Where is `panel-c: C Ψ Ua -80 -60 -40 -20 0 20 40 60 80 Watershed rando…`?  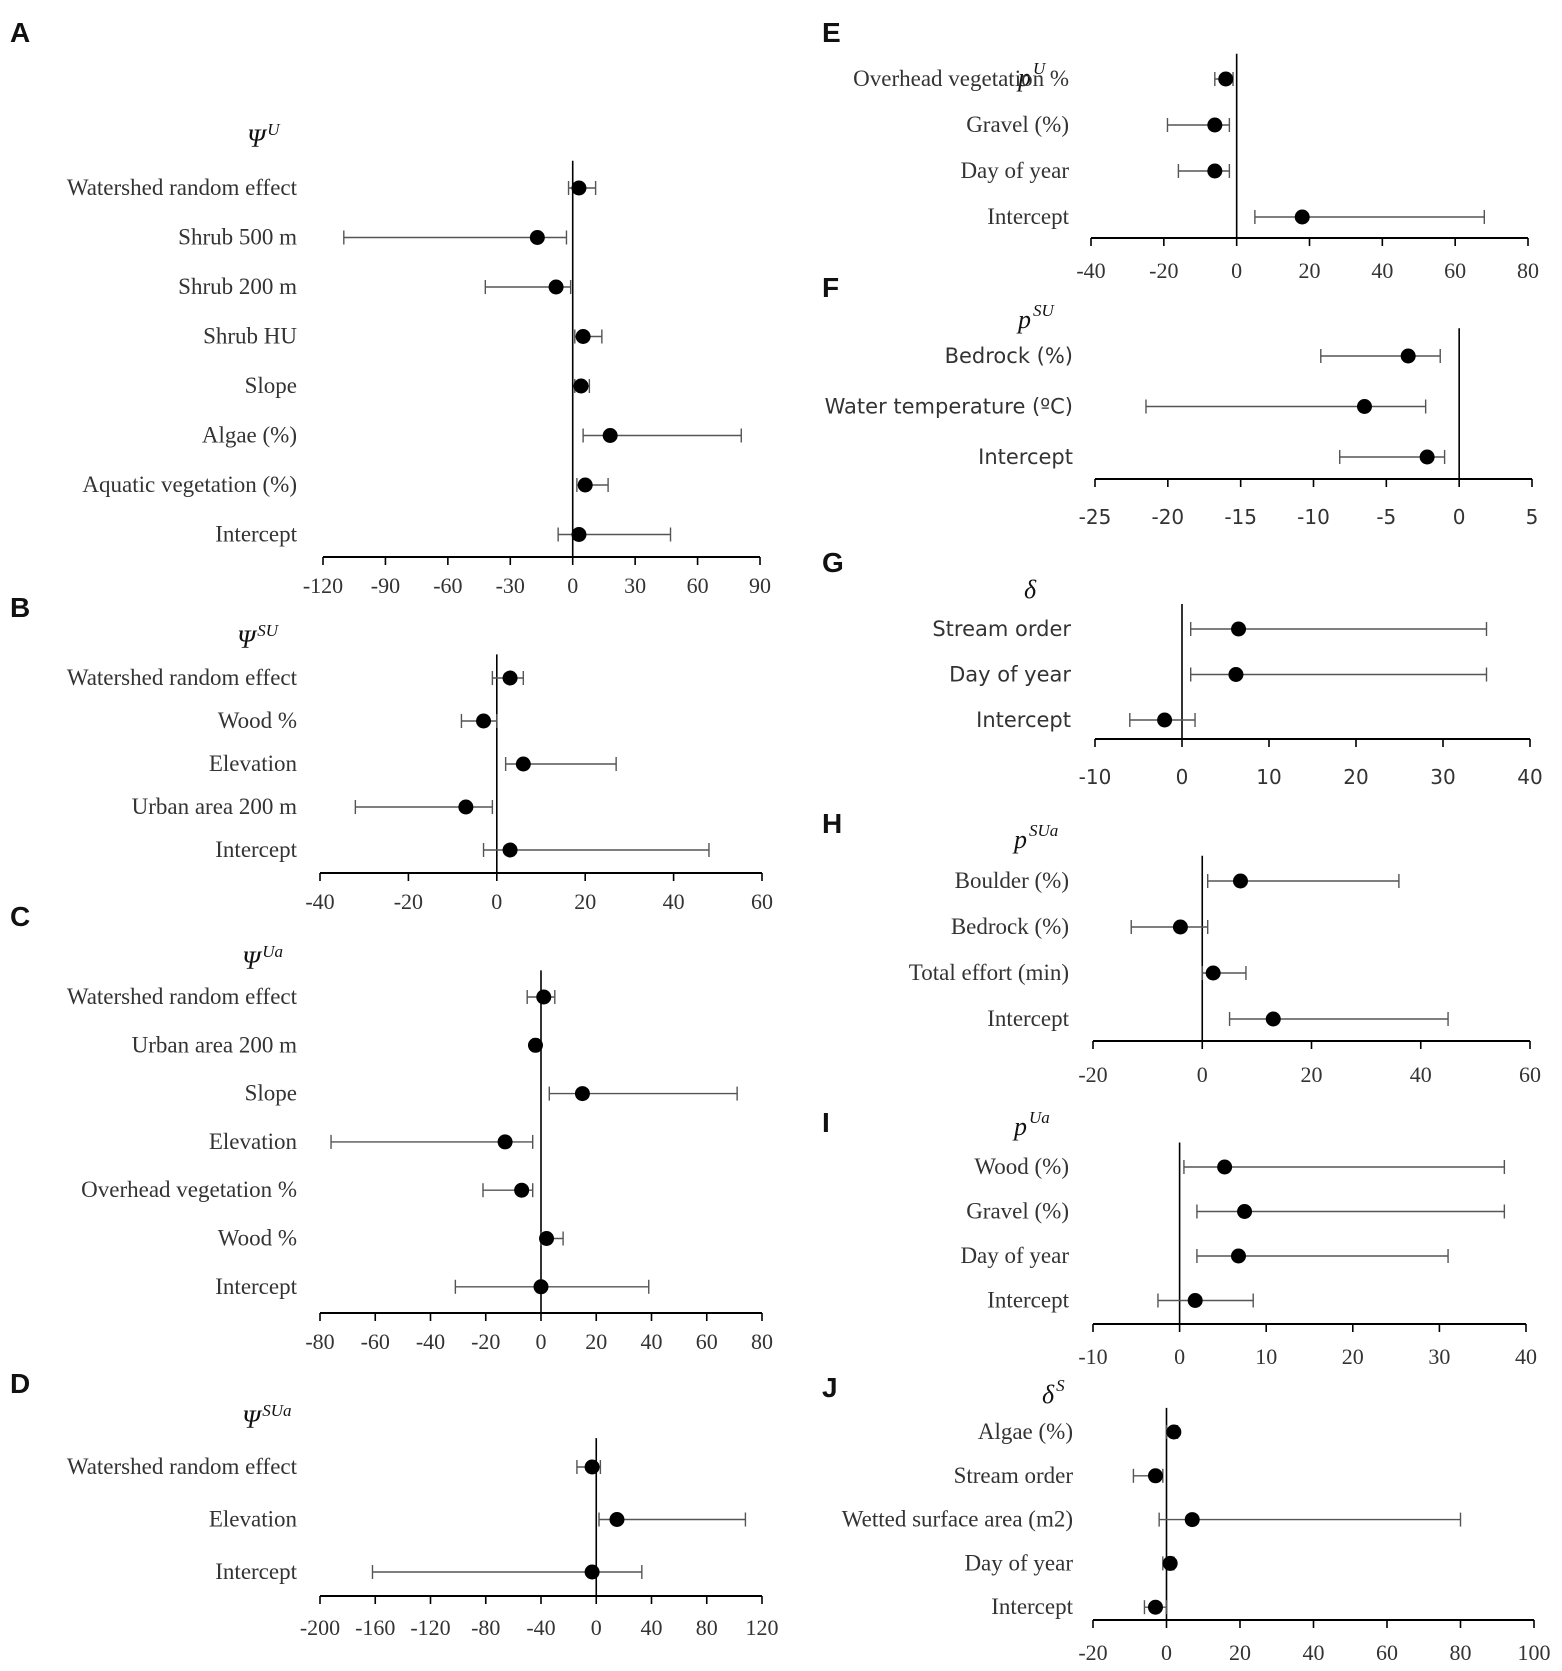 panel-c: C Ψ Ua -80 -60 -40 -20 0 20 40 60 80 Watershed rando… is located at coordinates (391, 1127).